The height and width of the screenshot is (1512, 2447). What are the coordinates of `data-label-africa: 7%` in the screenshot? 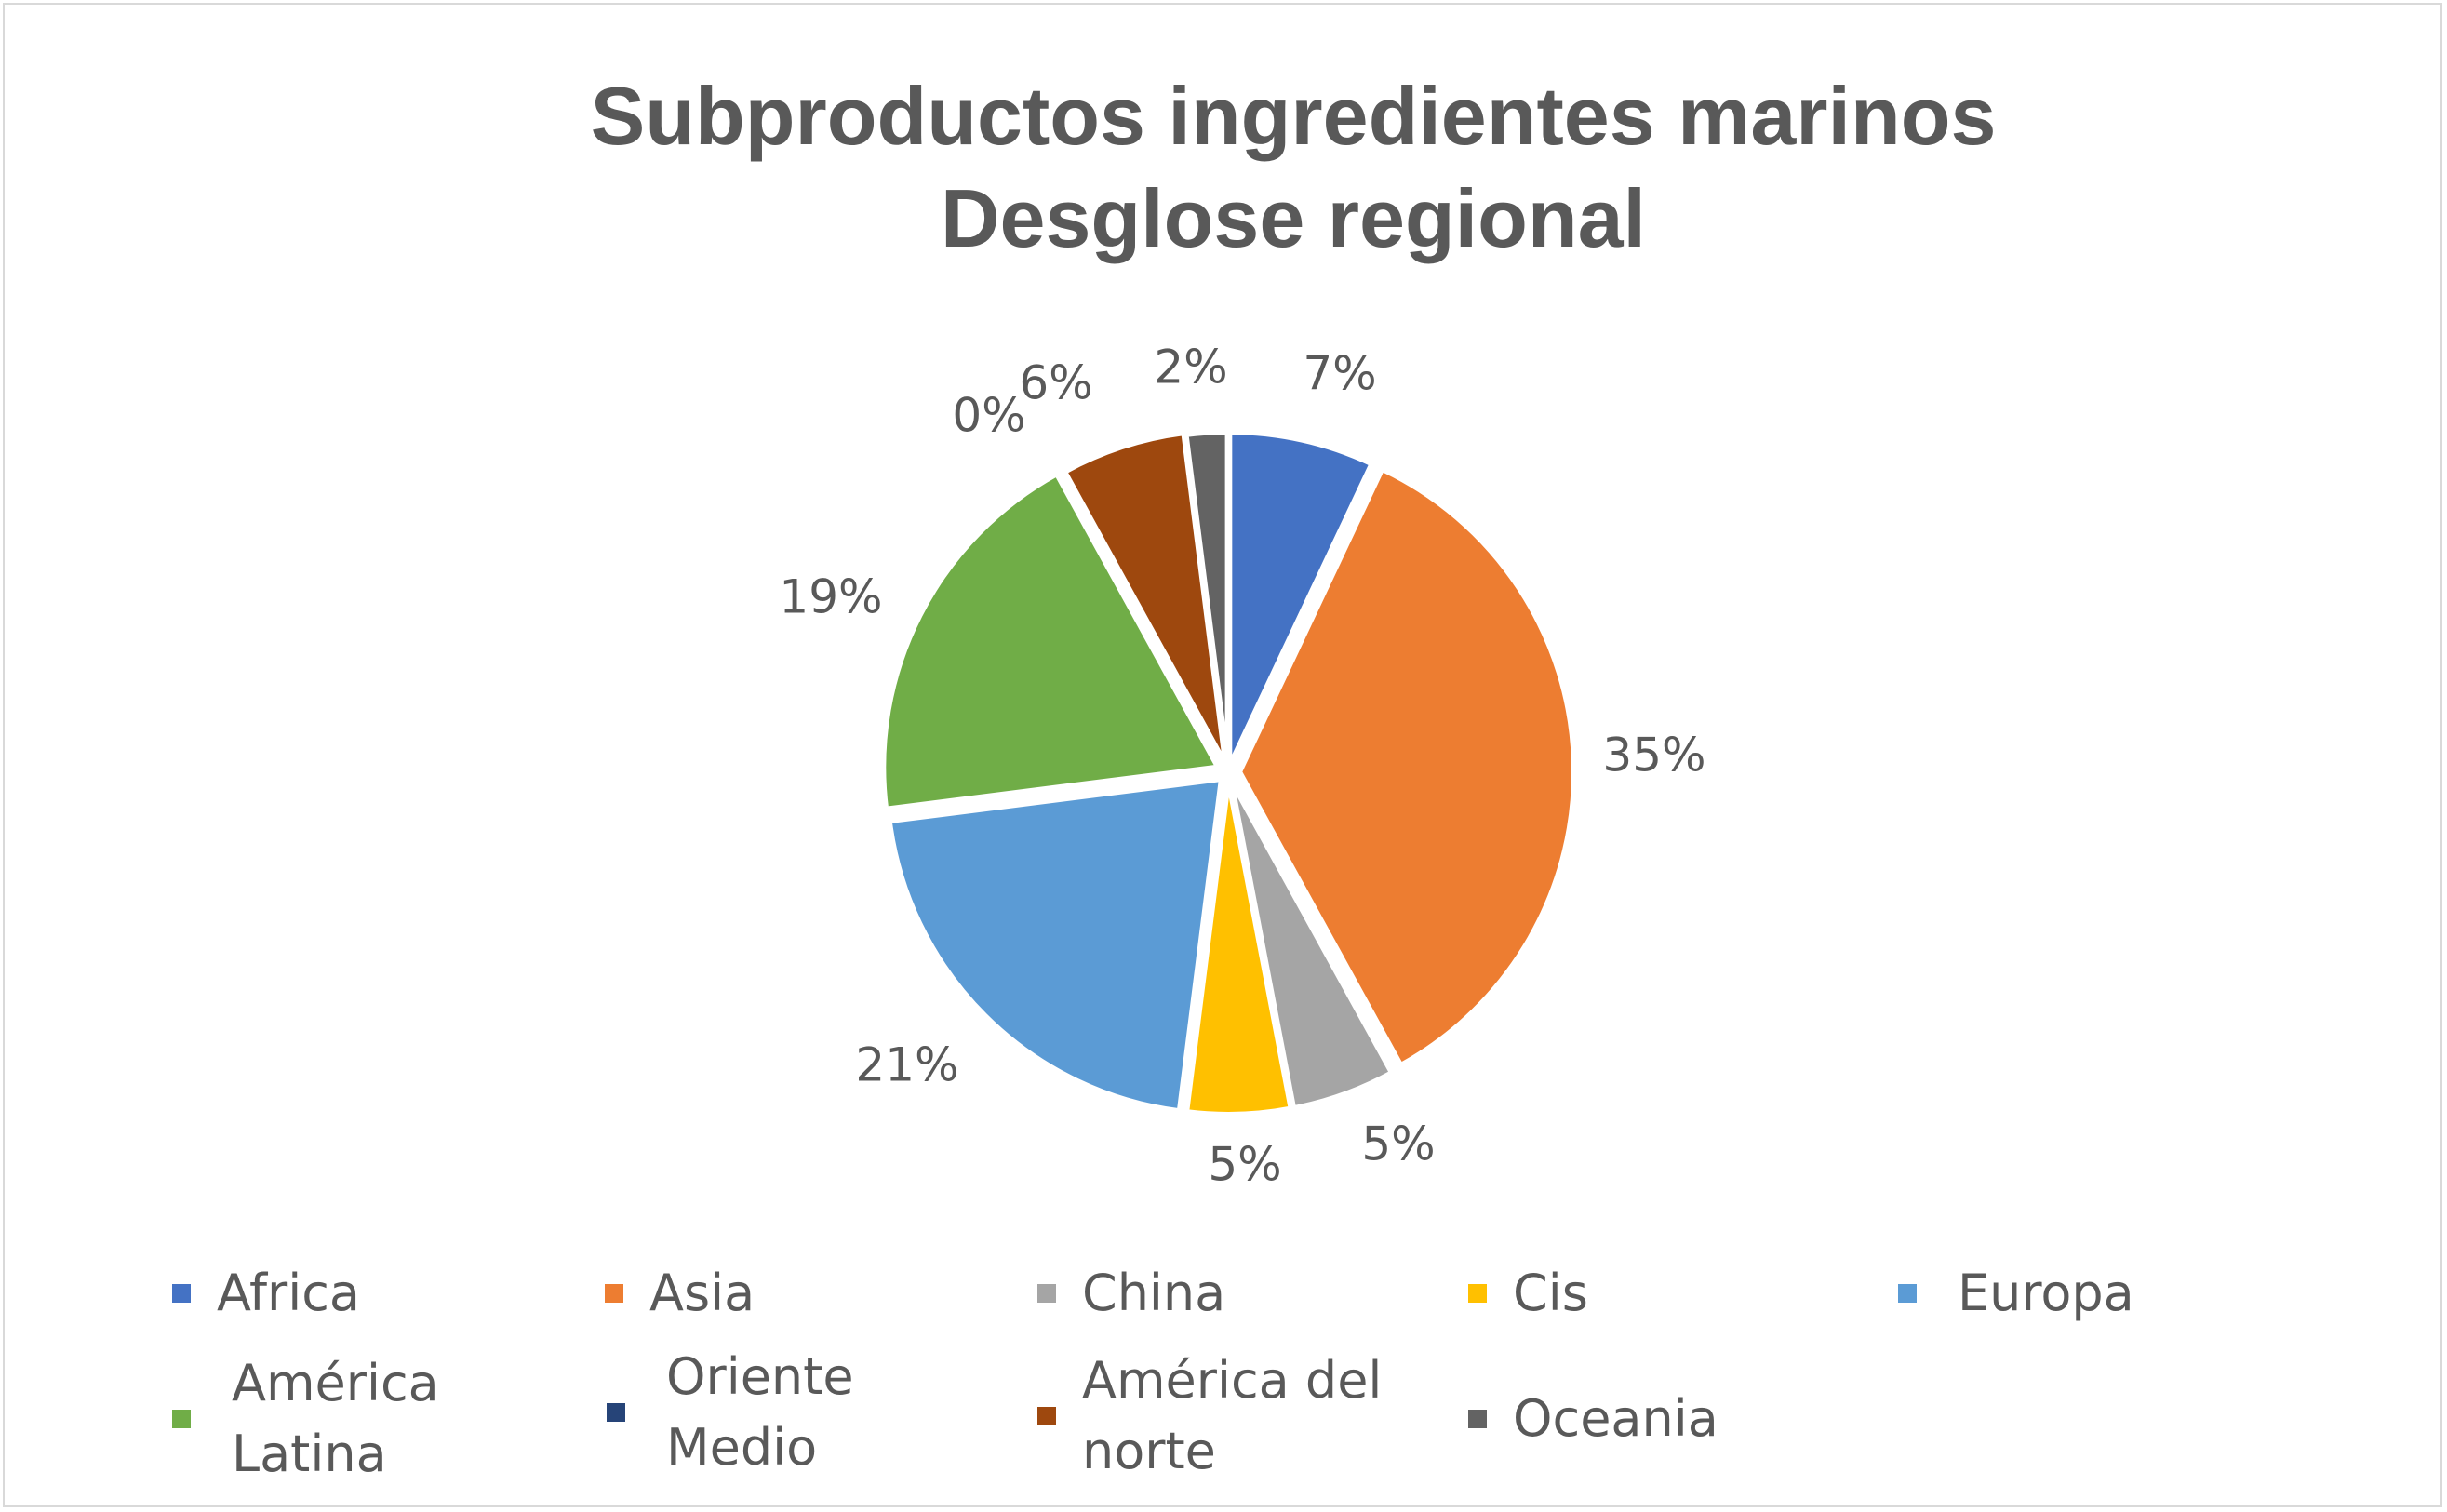 It's located at (1339, 374).